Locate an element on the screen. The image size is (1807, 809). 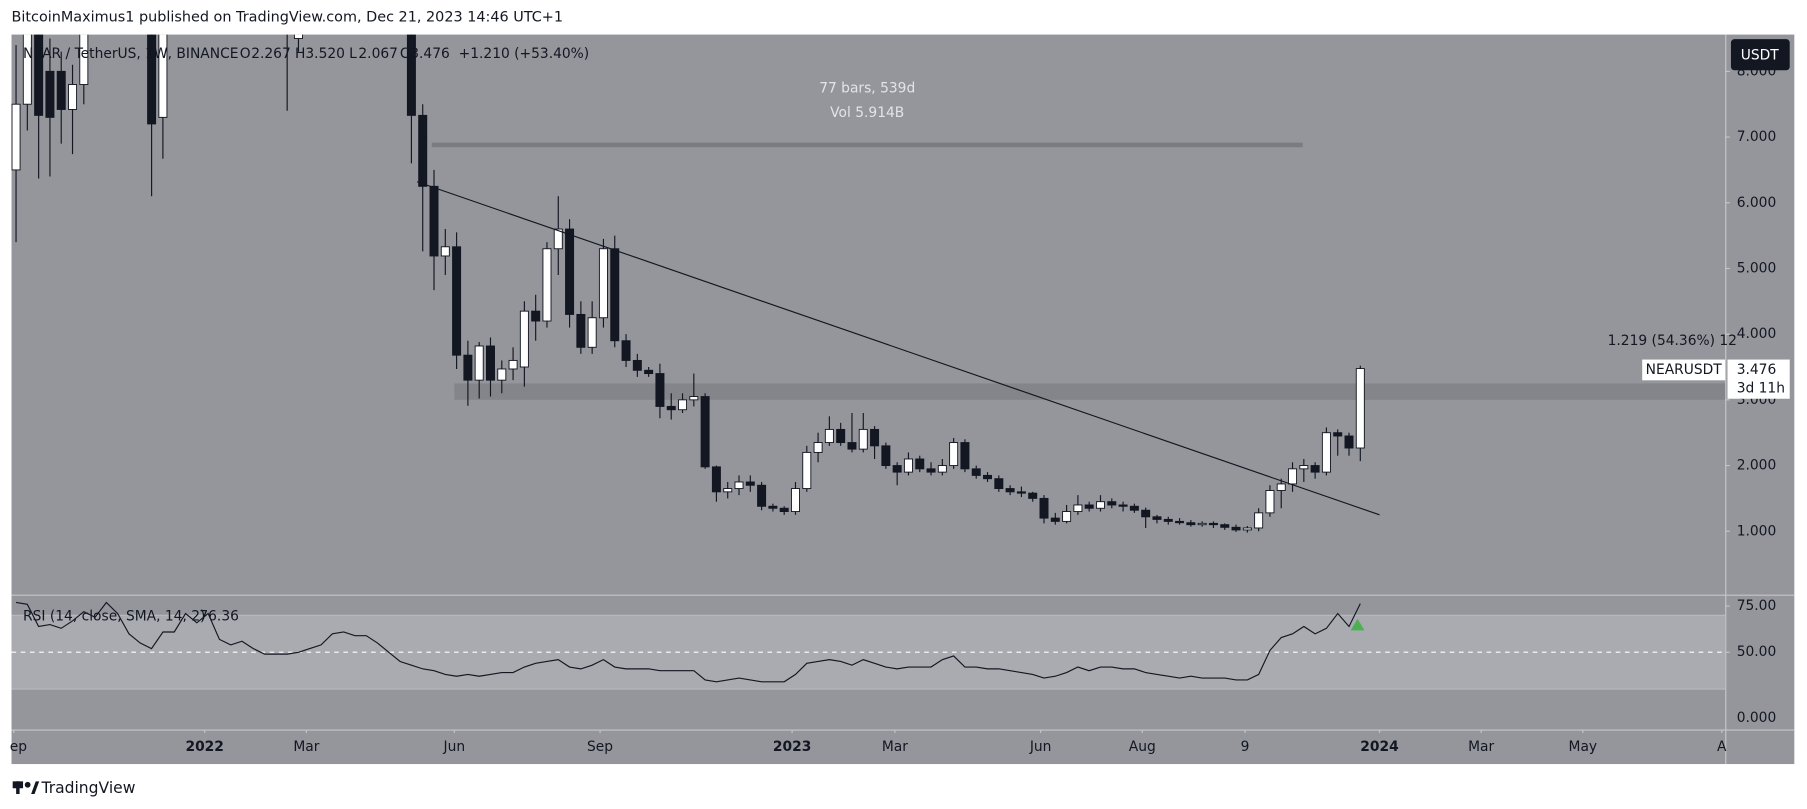
price-tag-box is located at coordinates (1758, 379).